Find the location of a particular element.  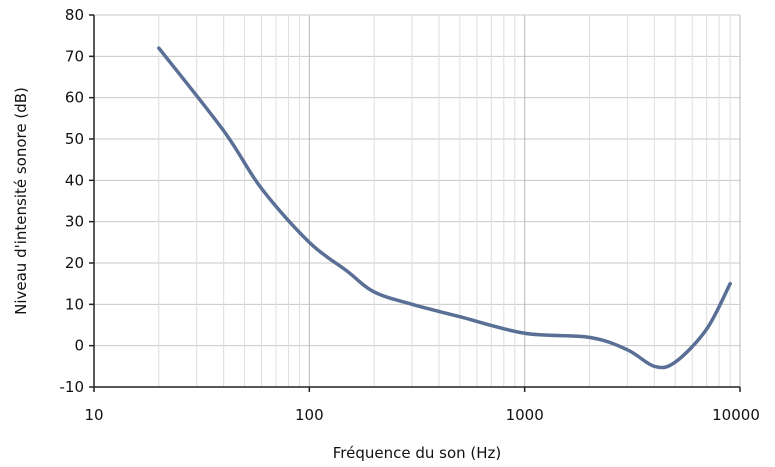

x-tick-label: 10000 is located at coordinates (736, 415).